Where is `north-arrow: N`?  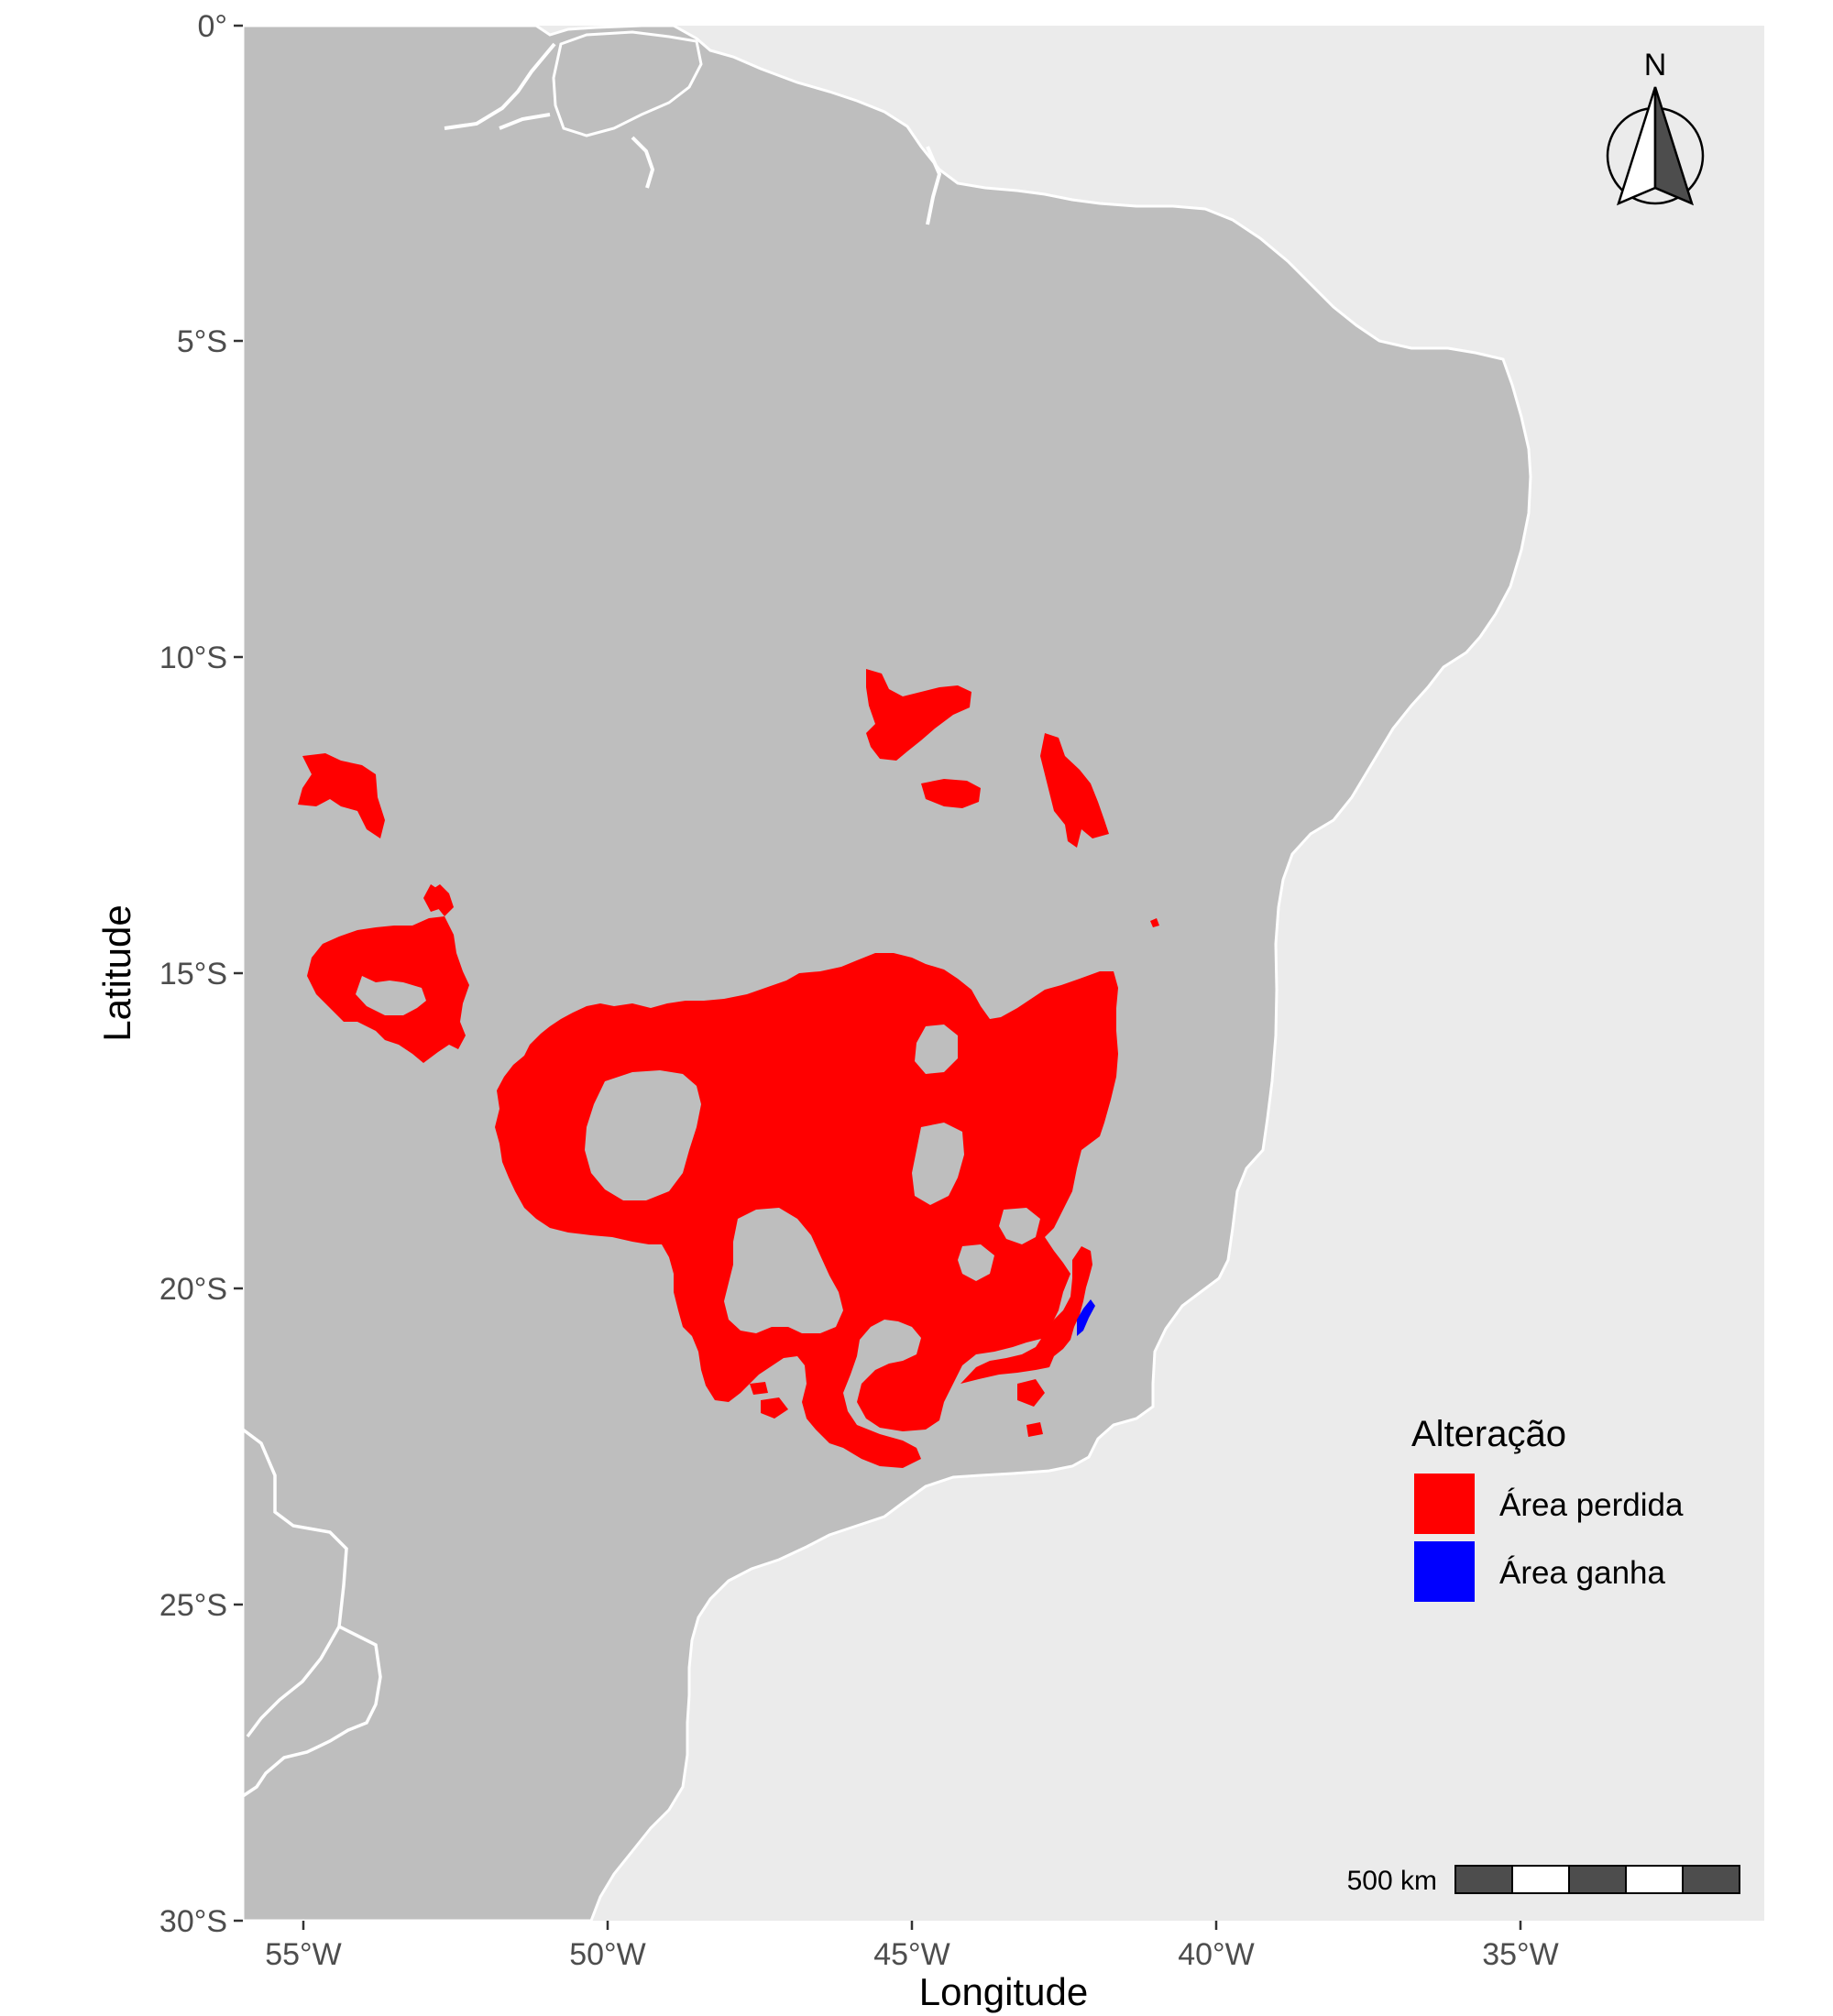 north-arrow: N is located at coordinates (1655, 127).